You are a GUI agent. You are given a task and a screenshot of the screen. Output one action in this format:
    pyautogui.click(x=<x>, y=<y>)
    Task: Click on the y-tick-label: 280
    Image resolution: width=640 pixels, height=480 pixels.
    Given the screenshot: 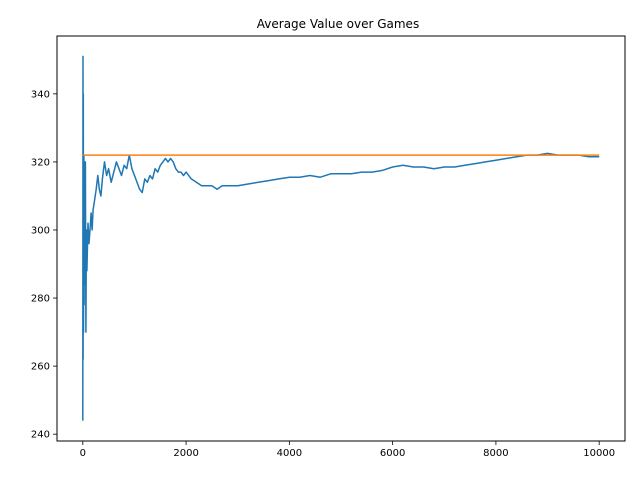 What is the action you would take?
    pyautogui.click(x=40, y=299)
    